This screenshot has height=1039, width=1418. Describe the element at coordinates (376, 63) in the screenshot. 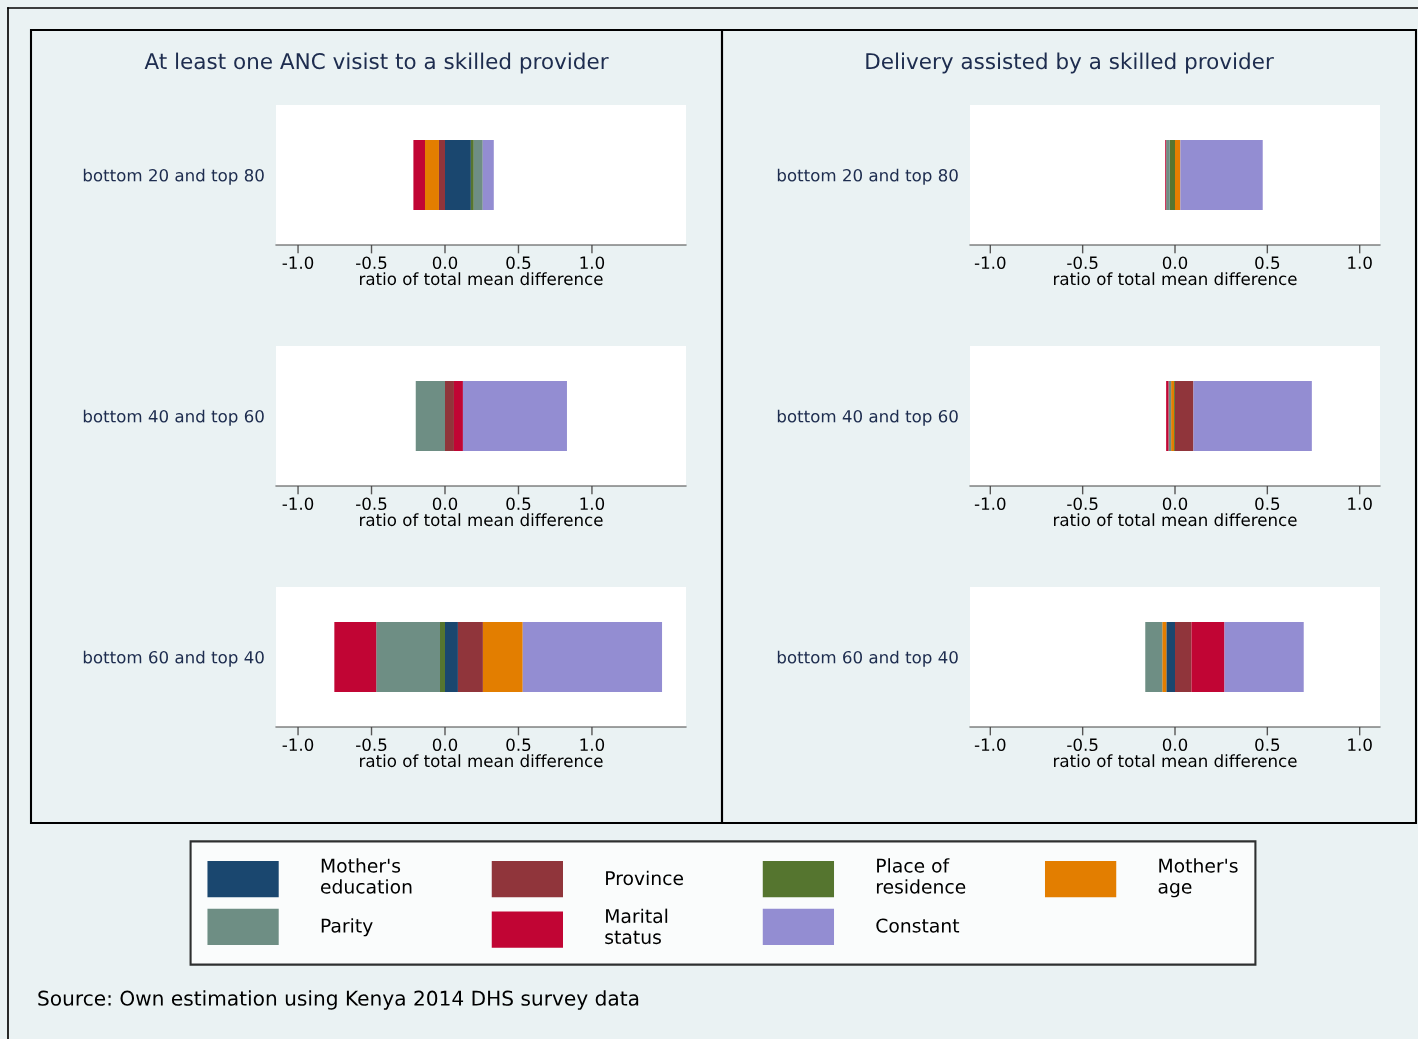

I see `chart-title: At least one ANC visist to a skilled provider` at that location.